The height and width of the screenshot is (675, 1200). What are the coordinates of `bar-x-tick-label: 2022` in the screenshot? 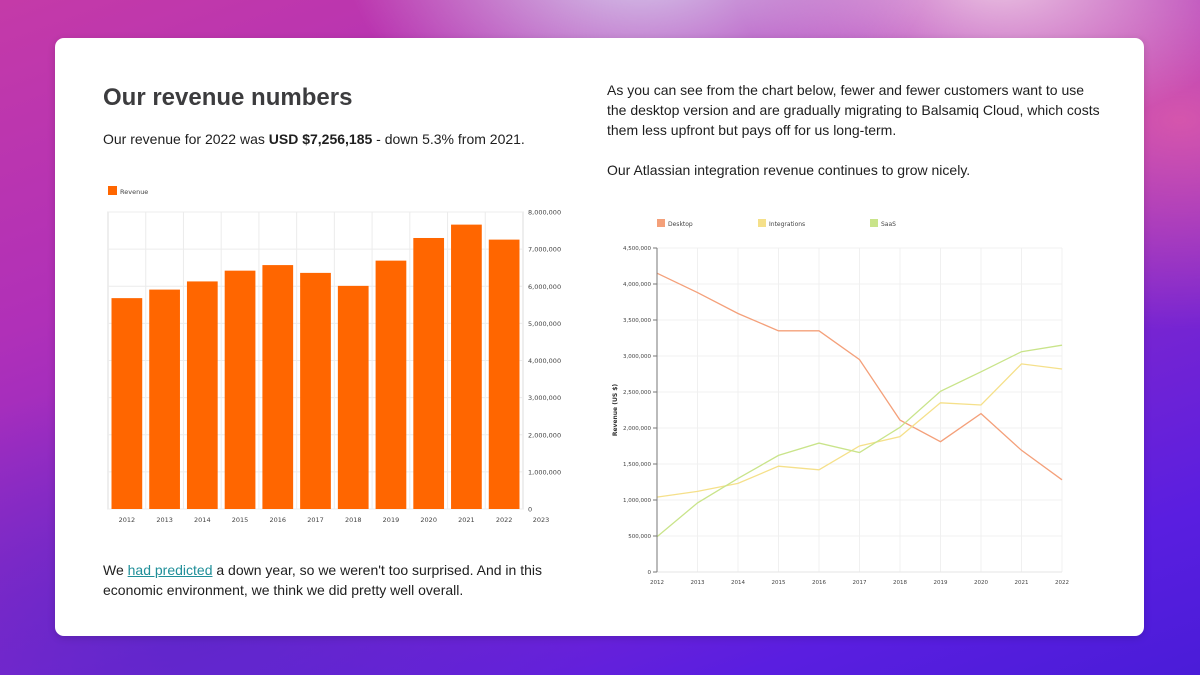 It's located at (504, 520).